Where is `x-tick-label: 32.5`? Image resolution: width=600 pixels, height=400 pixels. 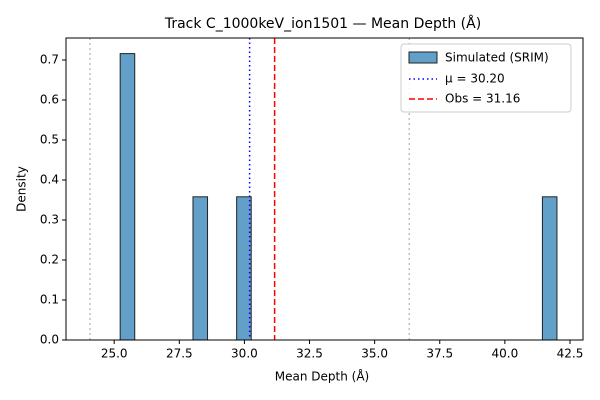 x-tick-label: 32.5 is located at coordinates (309, 354).